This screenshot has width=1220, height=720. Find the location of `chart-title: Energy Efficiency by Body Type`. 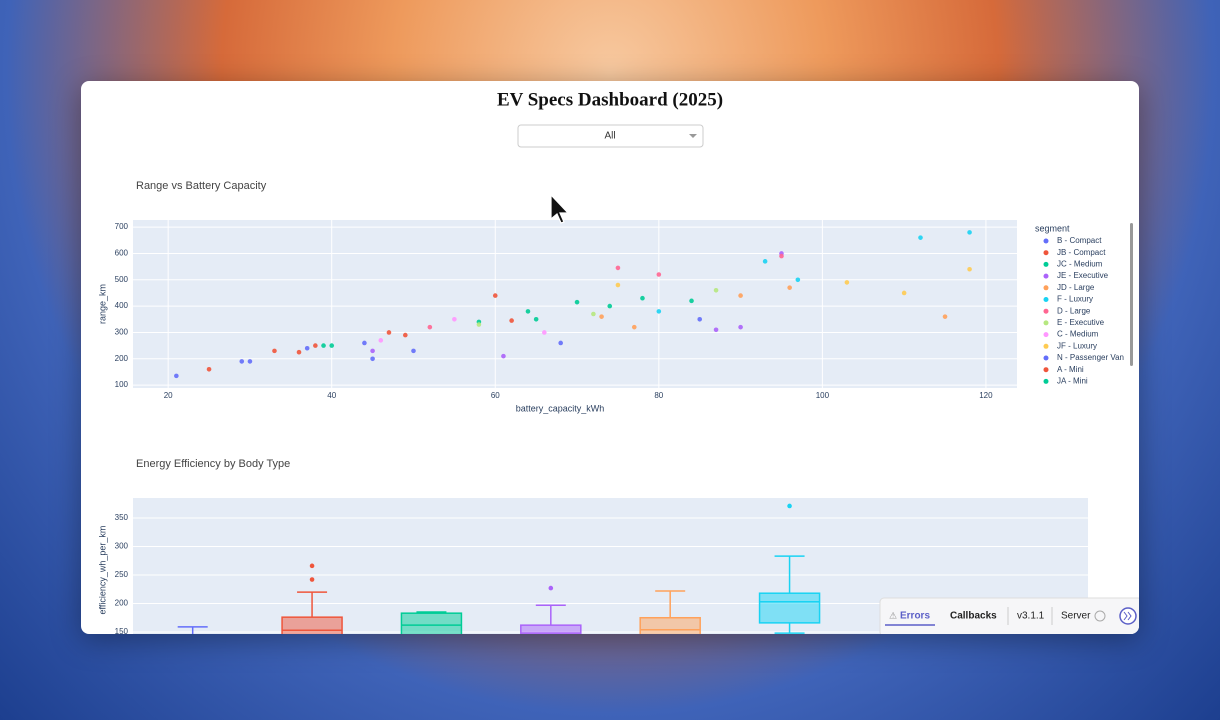

chart-title: Energy Efficiency by Body Type is located at coordinates (213, 464).